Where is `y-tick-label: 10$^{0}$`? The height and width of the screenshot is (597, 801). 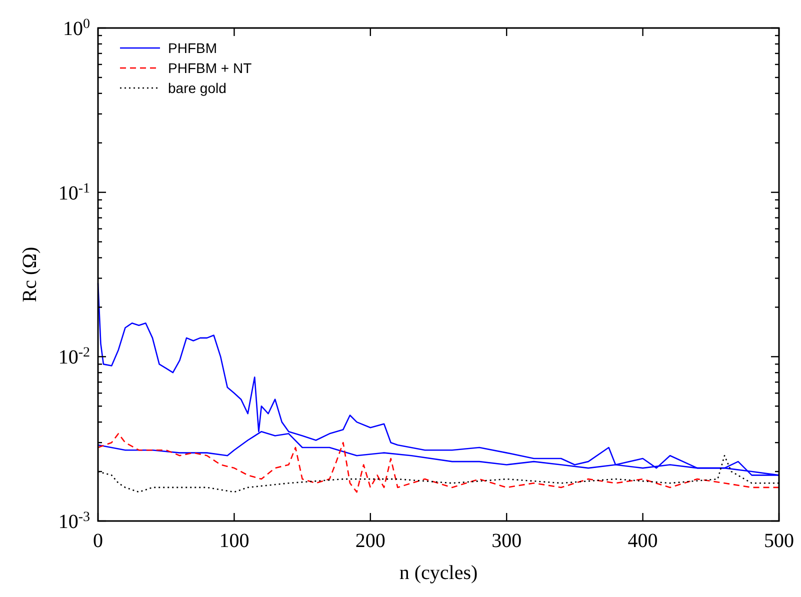
y-tick-label: 10$^{0}$ is located at coordinates (76, 28).